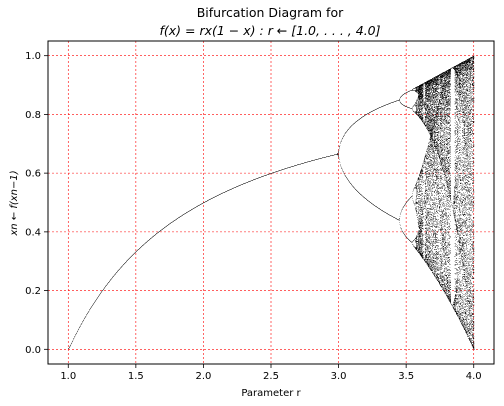  I want to click on x-tick-label: 1.0, so click(68, 376).